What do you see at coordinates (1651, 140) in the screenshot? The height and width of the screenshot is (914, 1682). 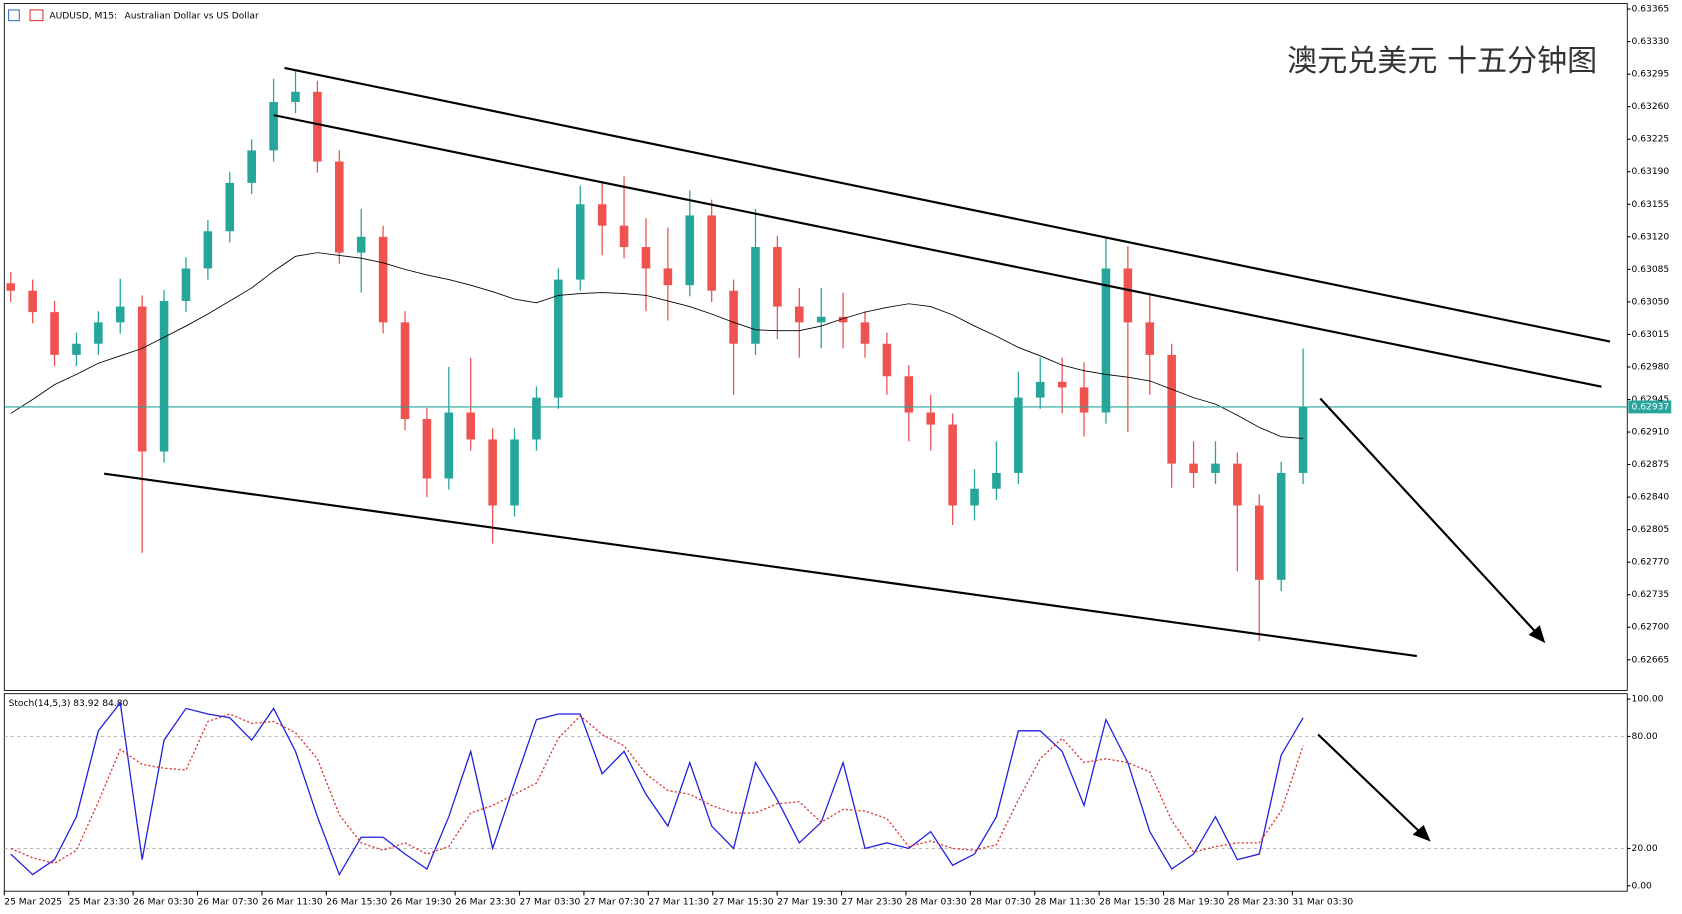 I see `y-tick-label: 0.63225` at bounding box center [1651, 140].